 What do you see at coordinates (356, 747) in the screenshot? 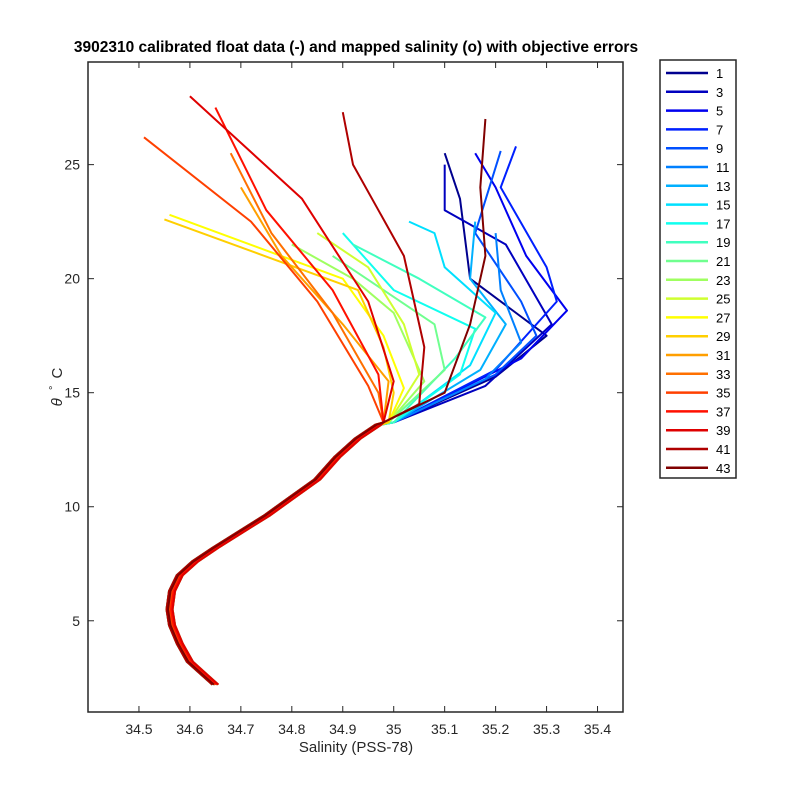
I see `x-axis-label: Salinity (PSS-78)` at bounding box center [356, 747].